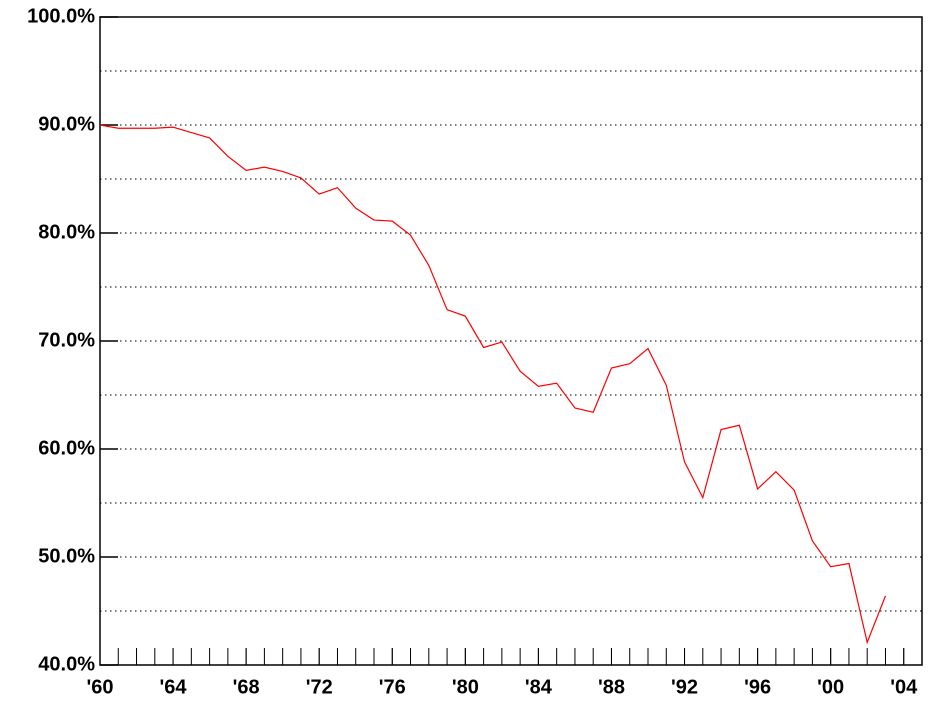  I want to click on x-tick-label: '76, so click(392, 687).